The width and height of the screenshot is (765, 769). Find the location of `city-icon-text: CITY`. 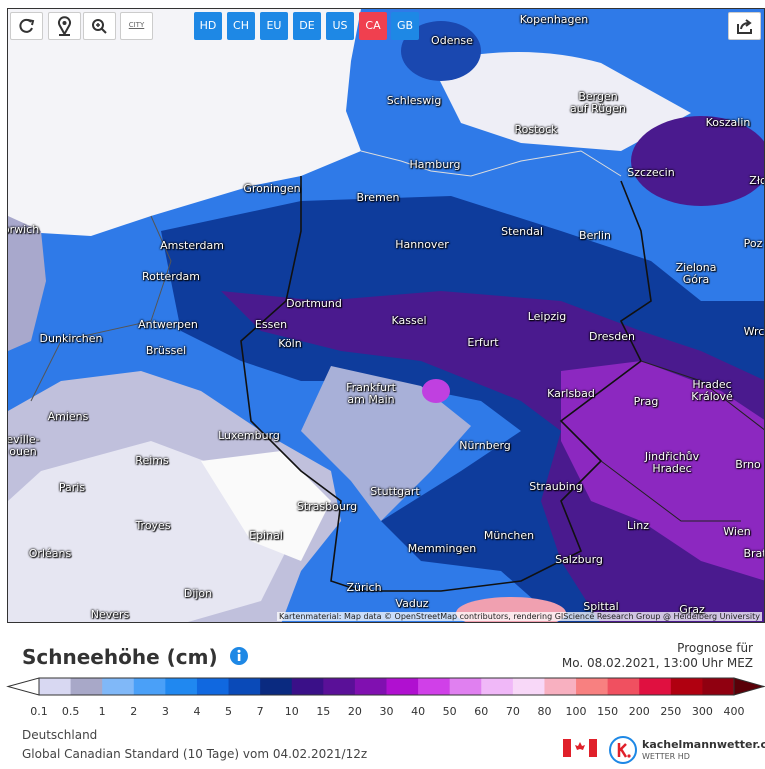

city-icon-text: CITY is located at coordinates (136, 25).